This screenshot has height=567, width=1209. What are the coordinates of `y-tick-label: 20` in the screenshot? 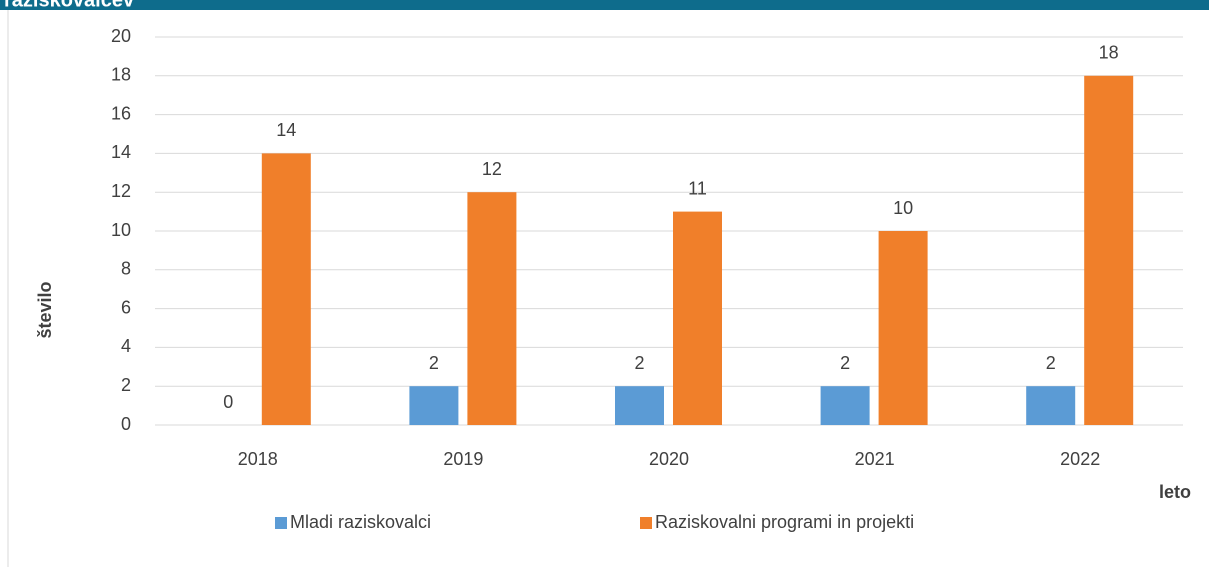 It's located at (121, 36).